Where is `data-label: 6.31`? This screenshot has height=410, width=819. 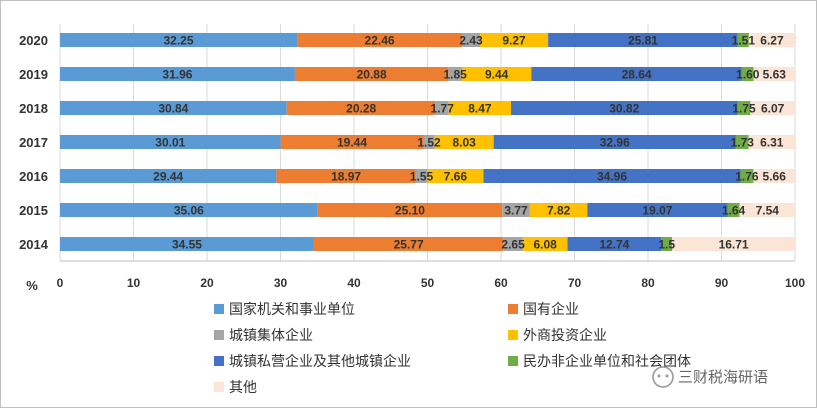
data-label: 6.31 is located at coordinates (772, 143).